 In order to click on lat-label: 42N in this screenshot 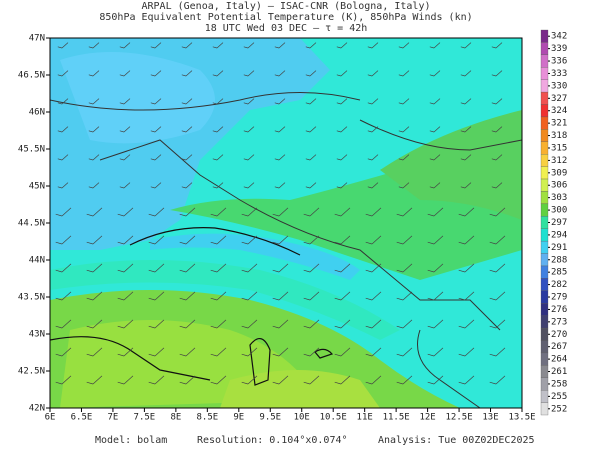, I will do `click(37, 409)`.